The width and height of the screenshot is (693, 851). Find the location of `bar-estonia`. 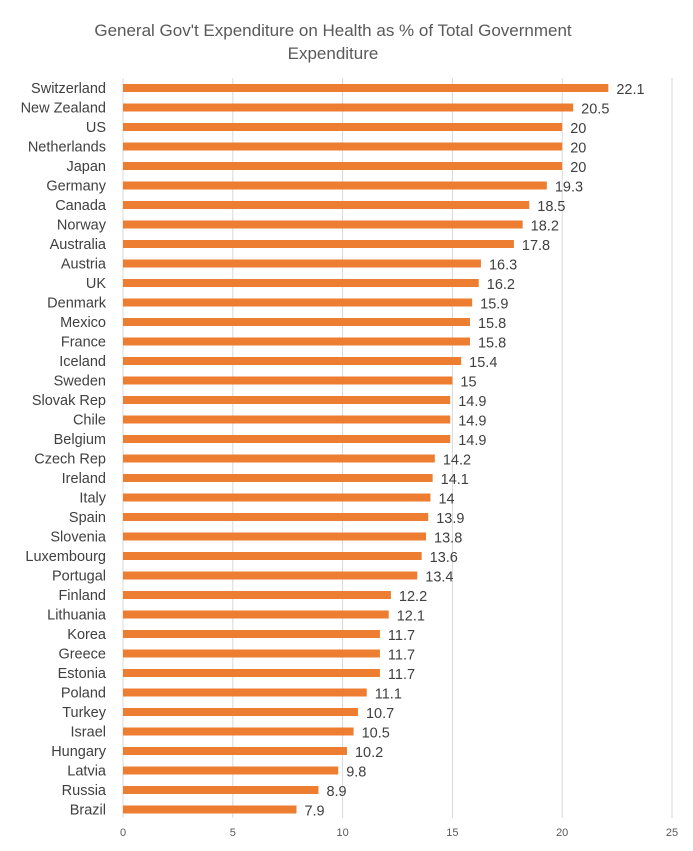

bar-estonia is located at coordinates (251, 673).